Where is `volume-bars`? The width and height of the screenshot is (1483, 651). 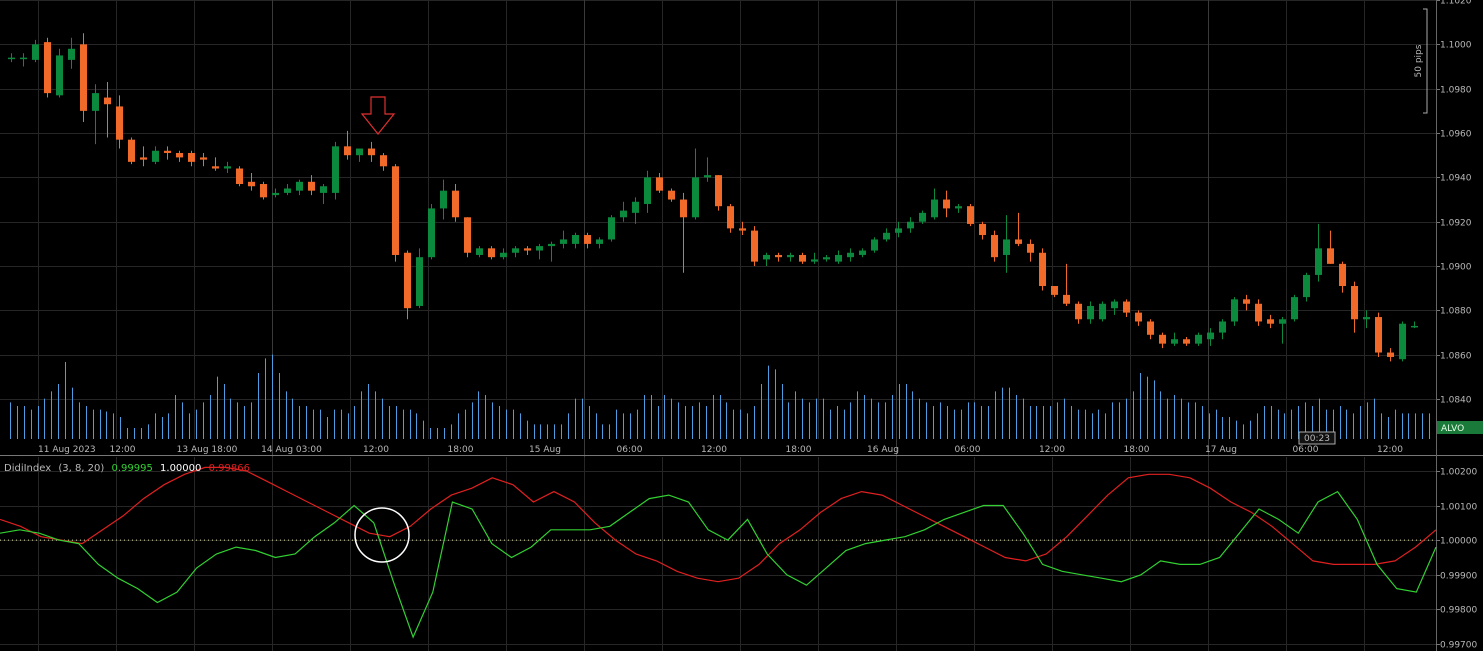
volume-bars is located at coordinates (720, 396).